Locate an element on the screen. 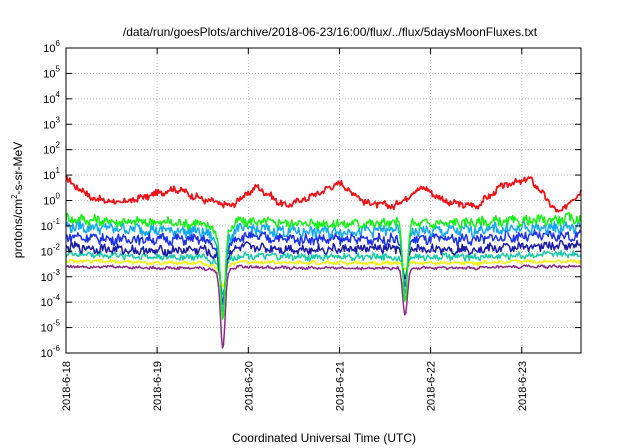  series-line-yellow is located at coordinates (323, 273).